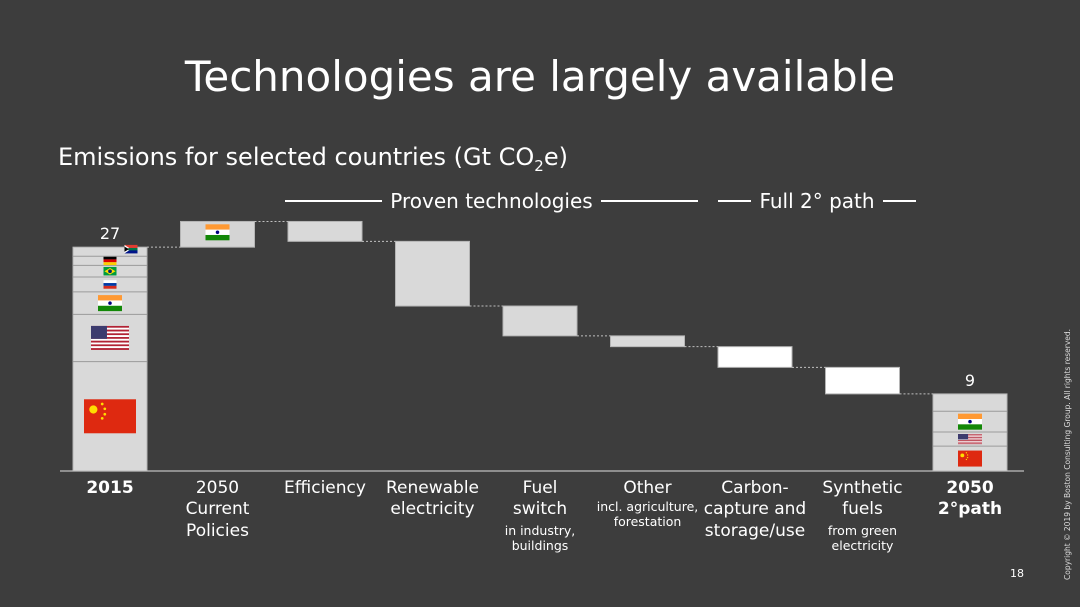 This screenshot has height=607, width=1080. What do you see at coordinates (540, 499) in the screenshot?
I see `x-label-main: Fuel switch` at bounding box center [540, 499].